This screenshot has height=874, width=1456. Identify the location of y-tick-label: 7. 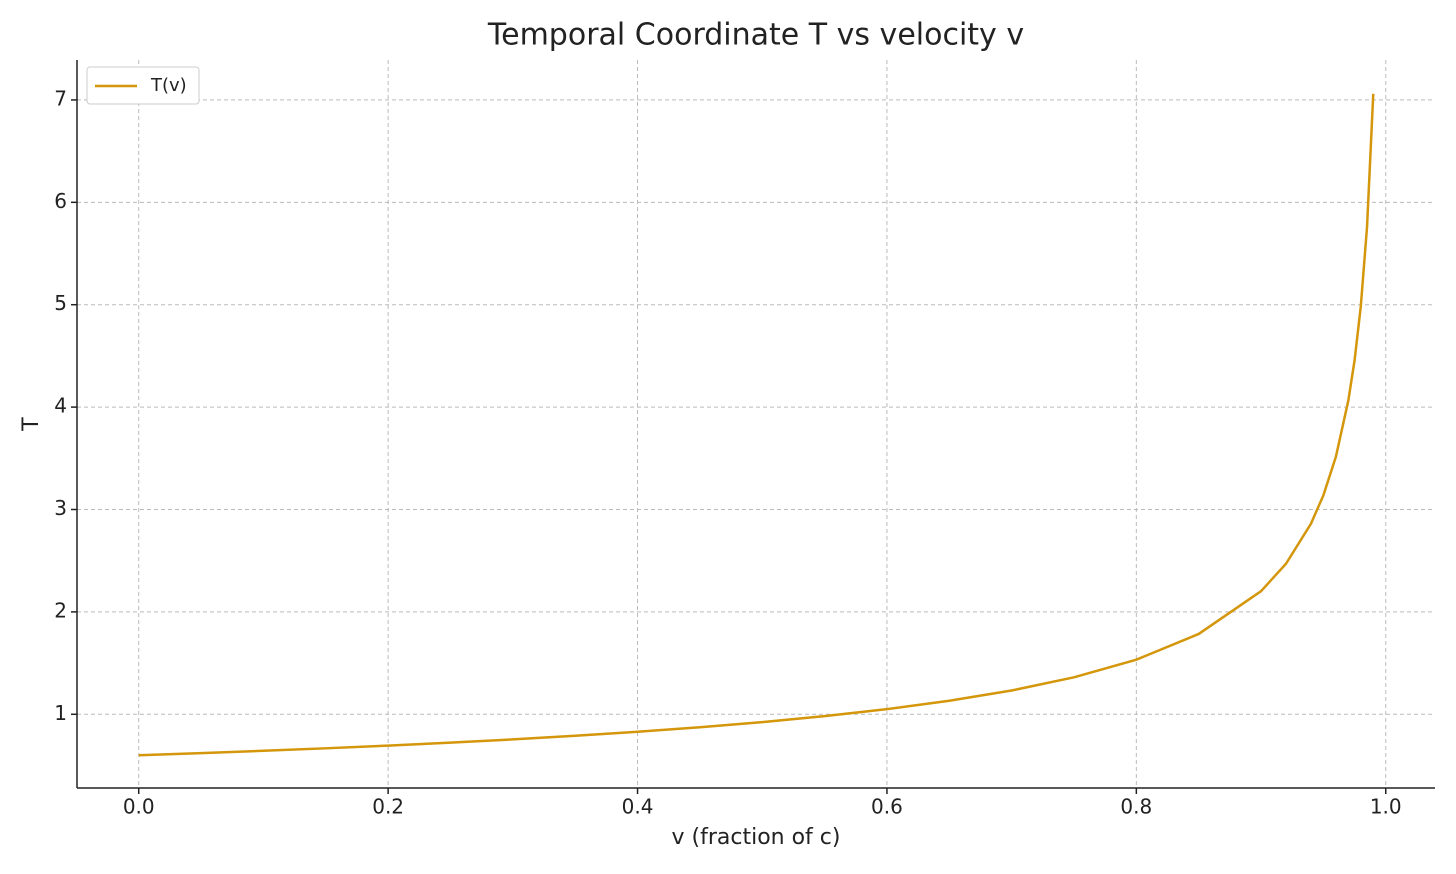
(60, 98).